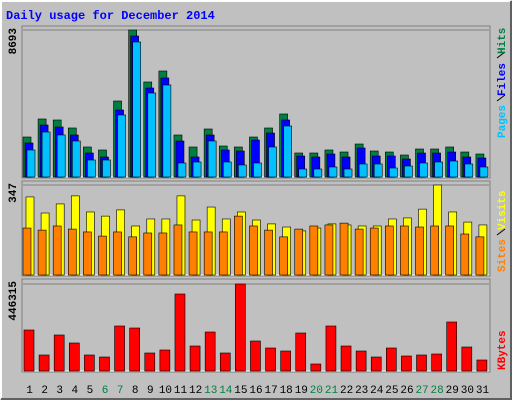 The image size is (512, 400). I want to click on x-tick-label: 21, so click(332, 391).